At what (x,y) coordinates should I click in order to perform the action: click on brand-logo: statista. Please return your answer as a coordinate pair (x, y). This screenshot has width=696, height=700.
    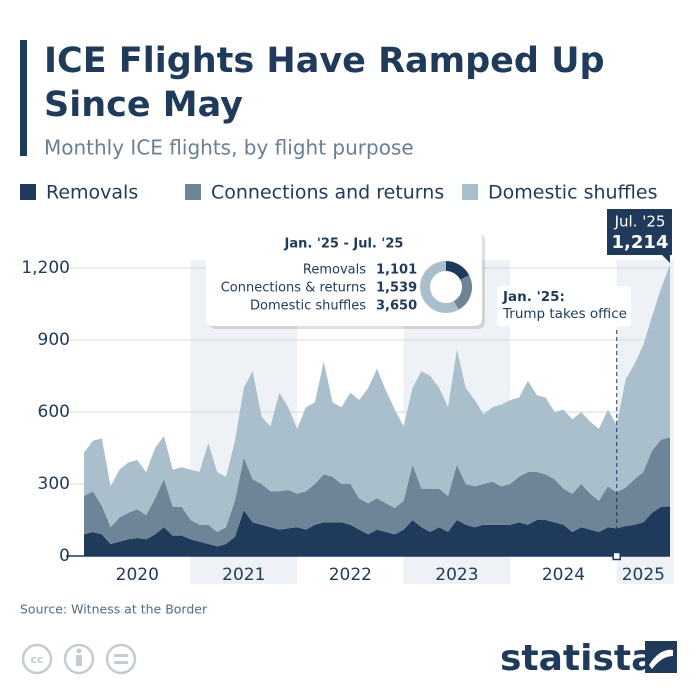
    Looking at the image, I should click on (577, 658).